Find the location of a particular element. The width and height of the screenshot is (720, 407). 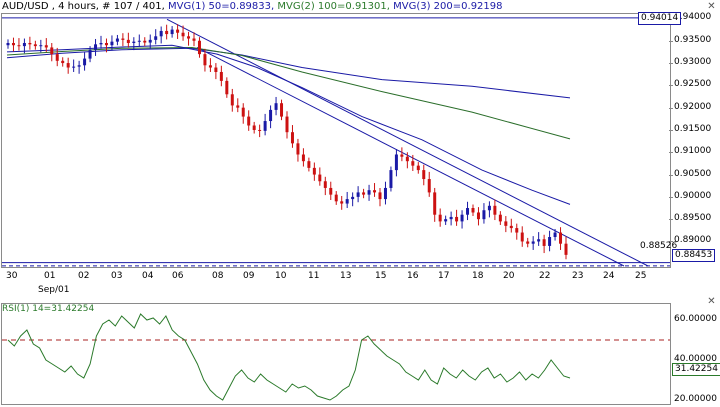

date-tick-label: 20 is located at coordinates (509, 276).